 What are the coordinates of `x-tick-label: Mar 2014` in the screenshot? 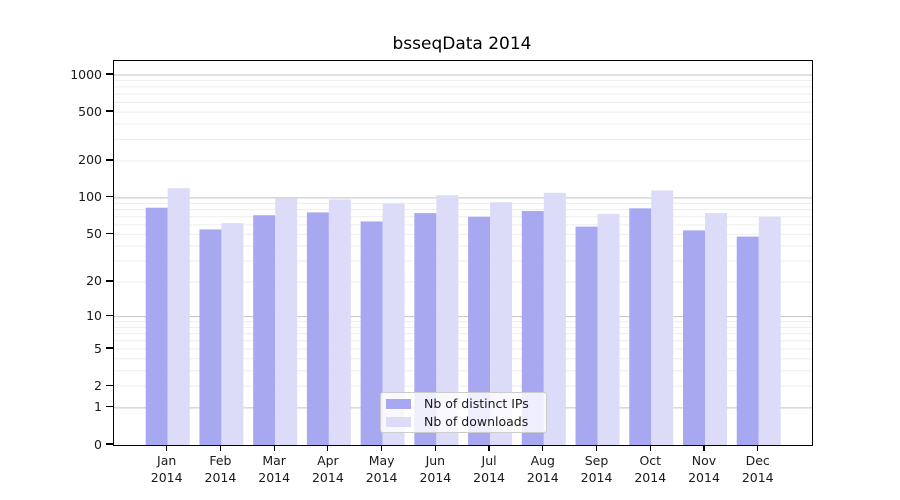 It's located at (274, 469).